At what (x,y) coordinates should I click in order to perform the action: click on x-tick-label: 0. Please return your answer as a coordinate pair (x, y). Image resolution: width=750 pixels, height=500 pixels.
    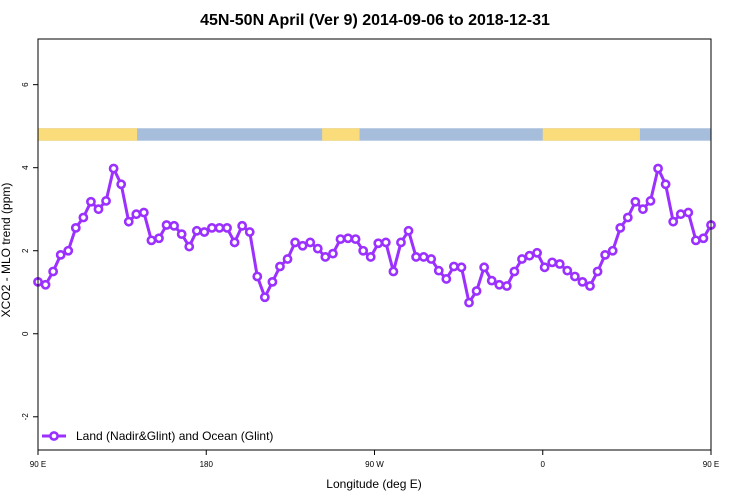
    Looking at the image, I should click on (543, 464).